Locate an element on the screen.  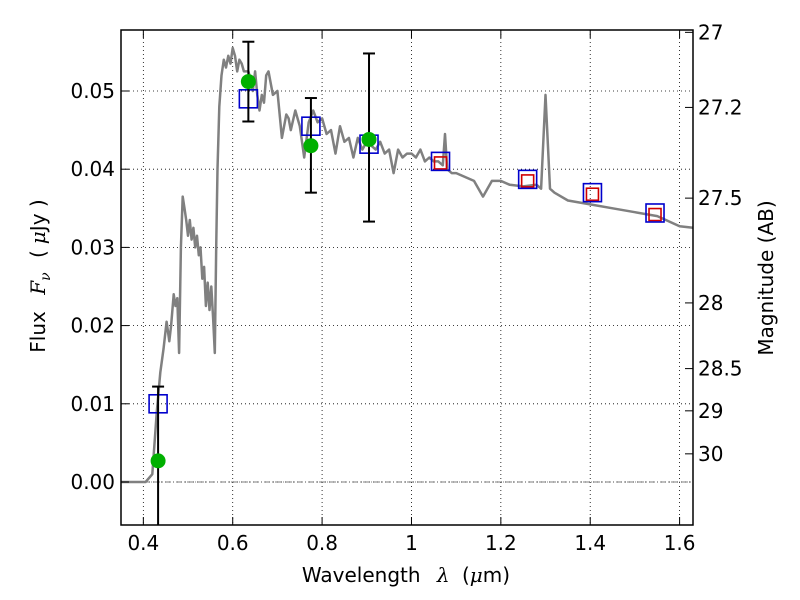
y-tick-label: 0.05 is located at coordinates (92, 91).